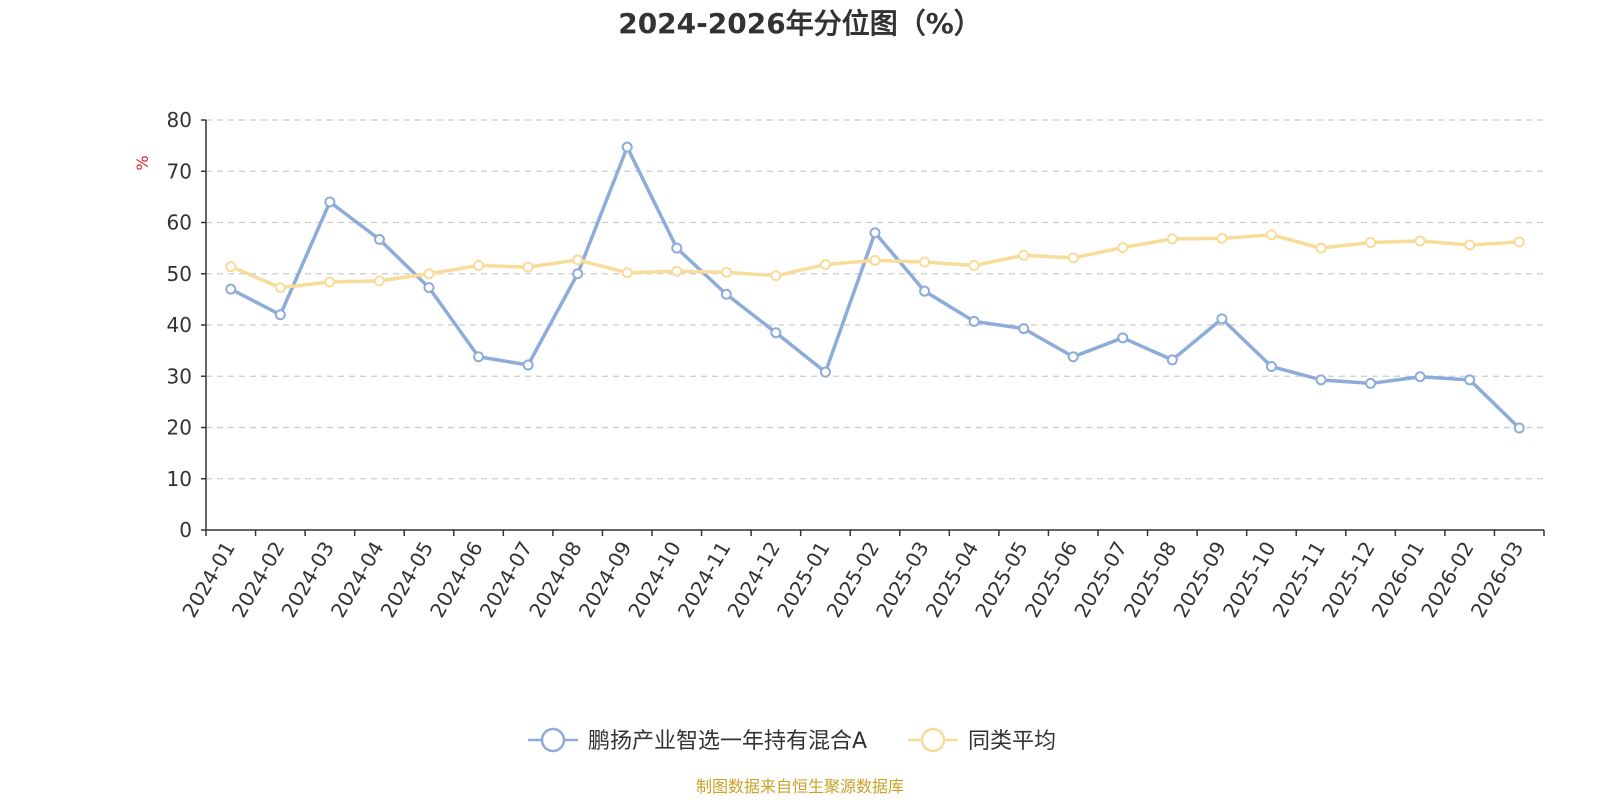  I want to click on legend-item: 鹏扬产业智选一年持有混合A, so click(697, 740).